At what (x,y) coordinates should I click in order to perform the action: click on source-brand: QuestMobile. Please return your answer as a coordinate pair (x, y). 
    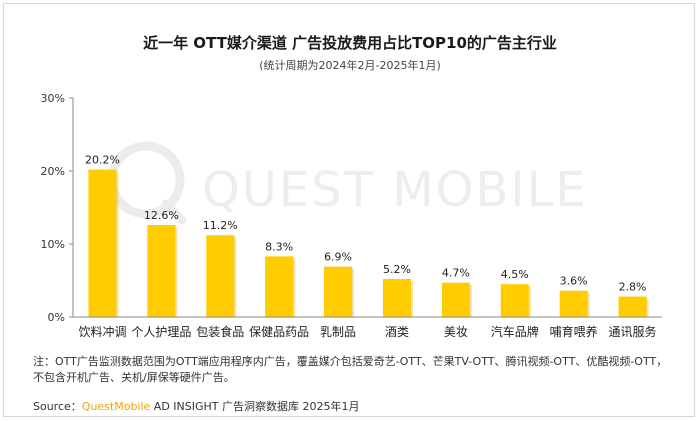
    Looking at the image, I should click on (116, 406).